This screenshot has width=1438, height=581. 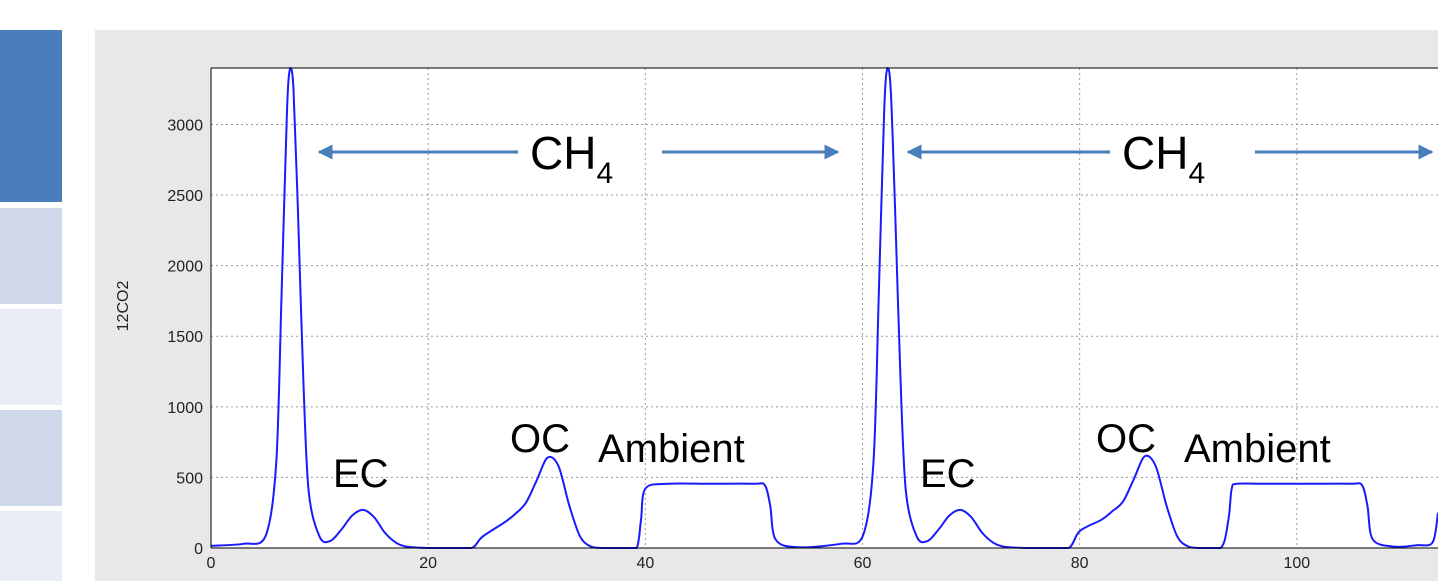 I want to click on ambient-right-label: Ambient, so click(x=1257, y=449).